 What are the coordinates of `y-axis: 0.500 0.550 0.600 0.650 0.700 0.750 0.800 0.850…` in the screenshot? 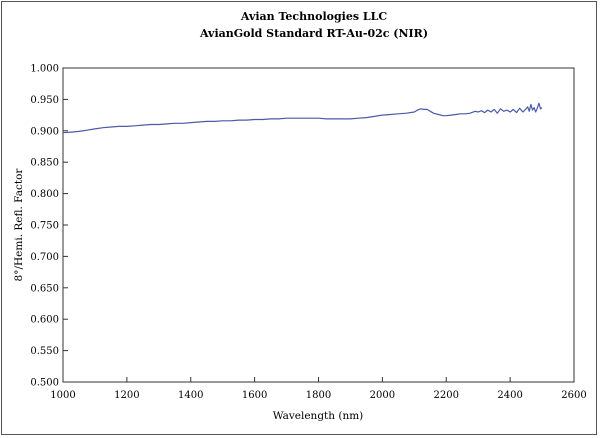 It's located at (49, 226).